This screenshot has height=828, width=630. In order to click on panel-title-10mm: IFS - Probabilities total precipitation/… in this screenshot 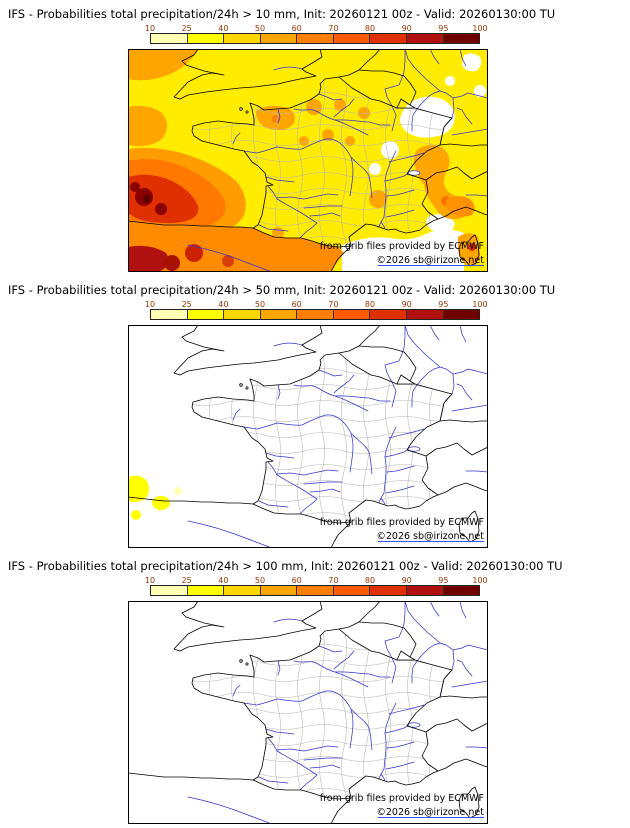, I will do `click(282, 14)`.